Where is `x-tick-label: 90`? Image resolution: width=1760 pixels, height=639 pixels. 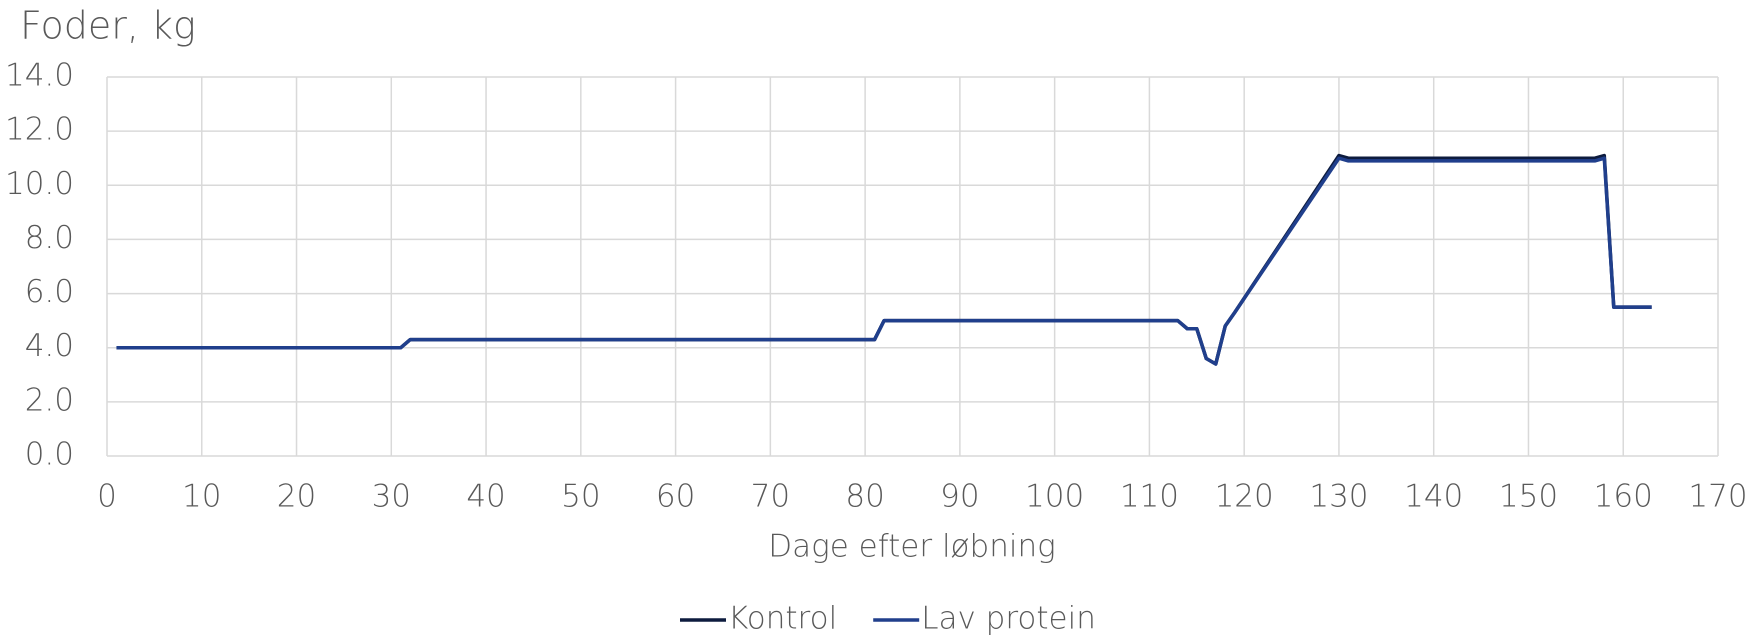 x-tick-label: 90 is located at coordinates (959, 497).